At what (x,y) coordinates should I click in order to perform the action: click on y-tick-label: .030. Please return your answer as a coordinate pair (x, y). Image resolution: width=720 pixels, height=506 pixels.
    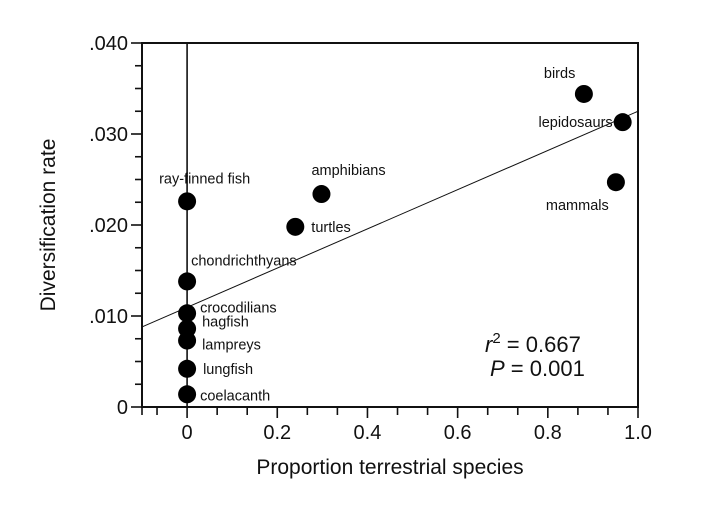
    Looking at the image, I should click on (108, 135).